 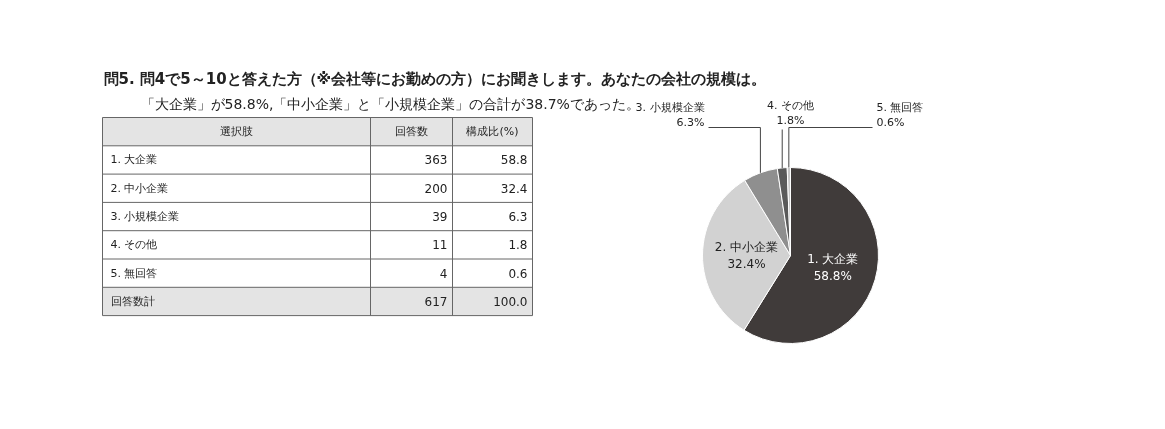 What do you see at coordinates (139, 188) in the screenshot?
I see `category-label: 2. 中小企業` at bounding box center [139, 188].